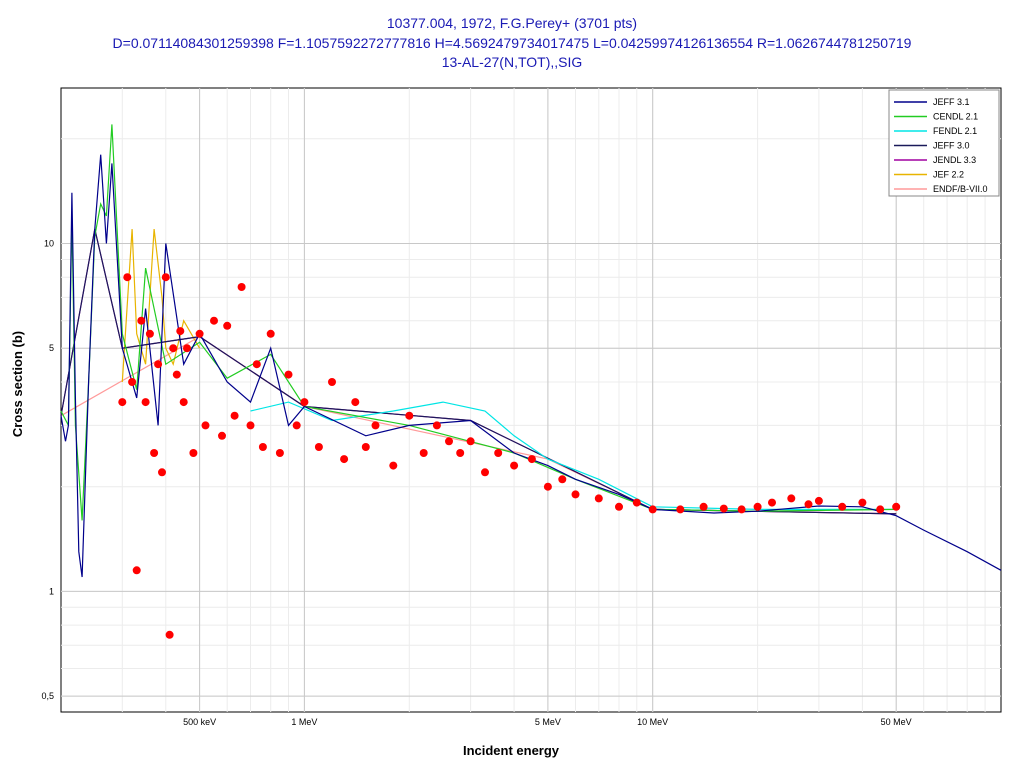 This screenshot has width=1024, height=768. I want to click on title-line-3: 13-AL-27(N,TOT),,SIG, so click(512, 62).